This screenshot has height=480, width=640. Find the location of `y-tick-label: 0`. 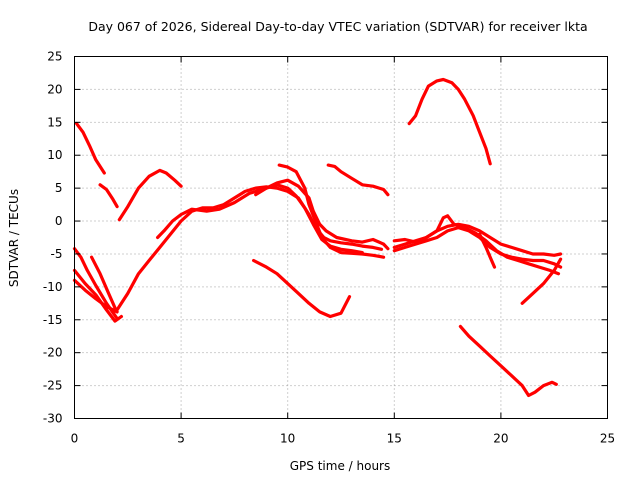

y-tick-label: 0 is located at coordinates (59, 221).